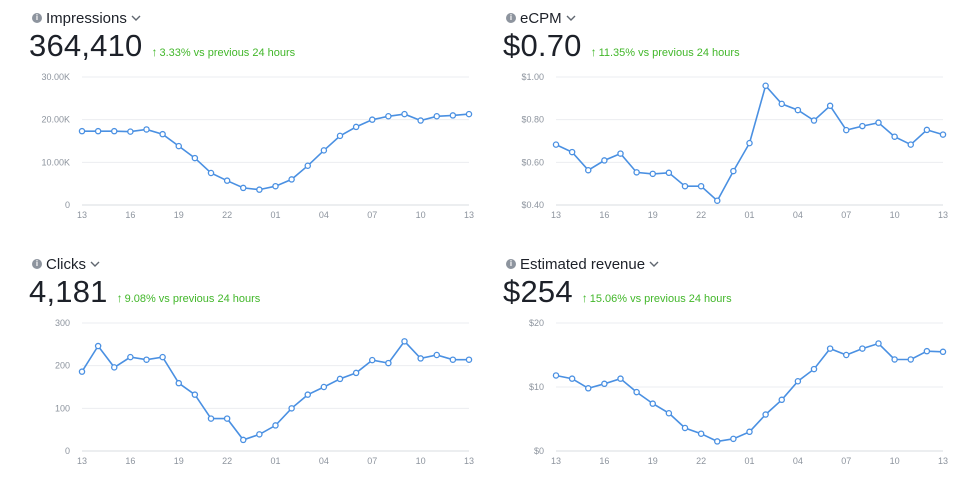 The height and width of the screenshot is (484, 967). I want to click on metric-header: i Estimated revenue, so click(583, 264).